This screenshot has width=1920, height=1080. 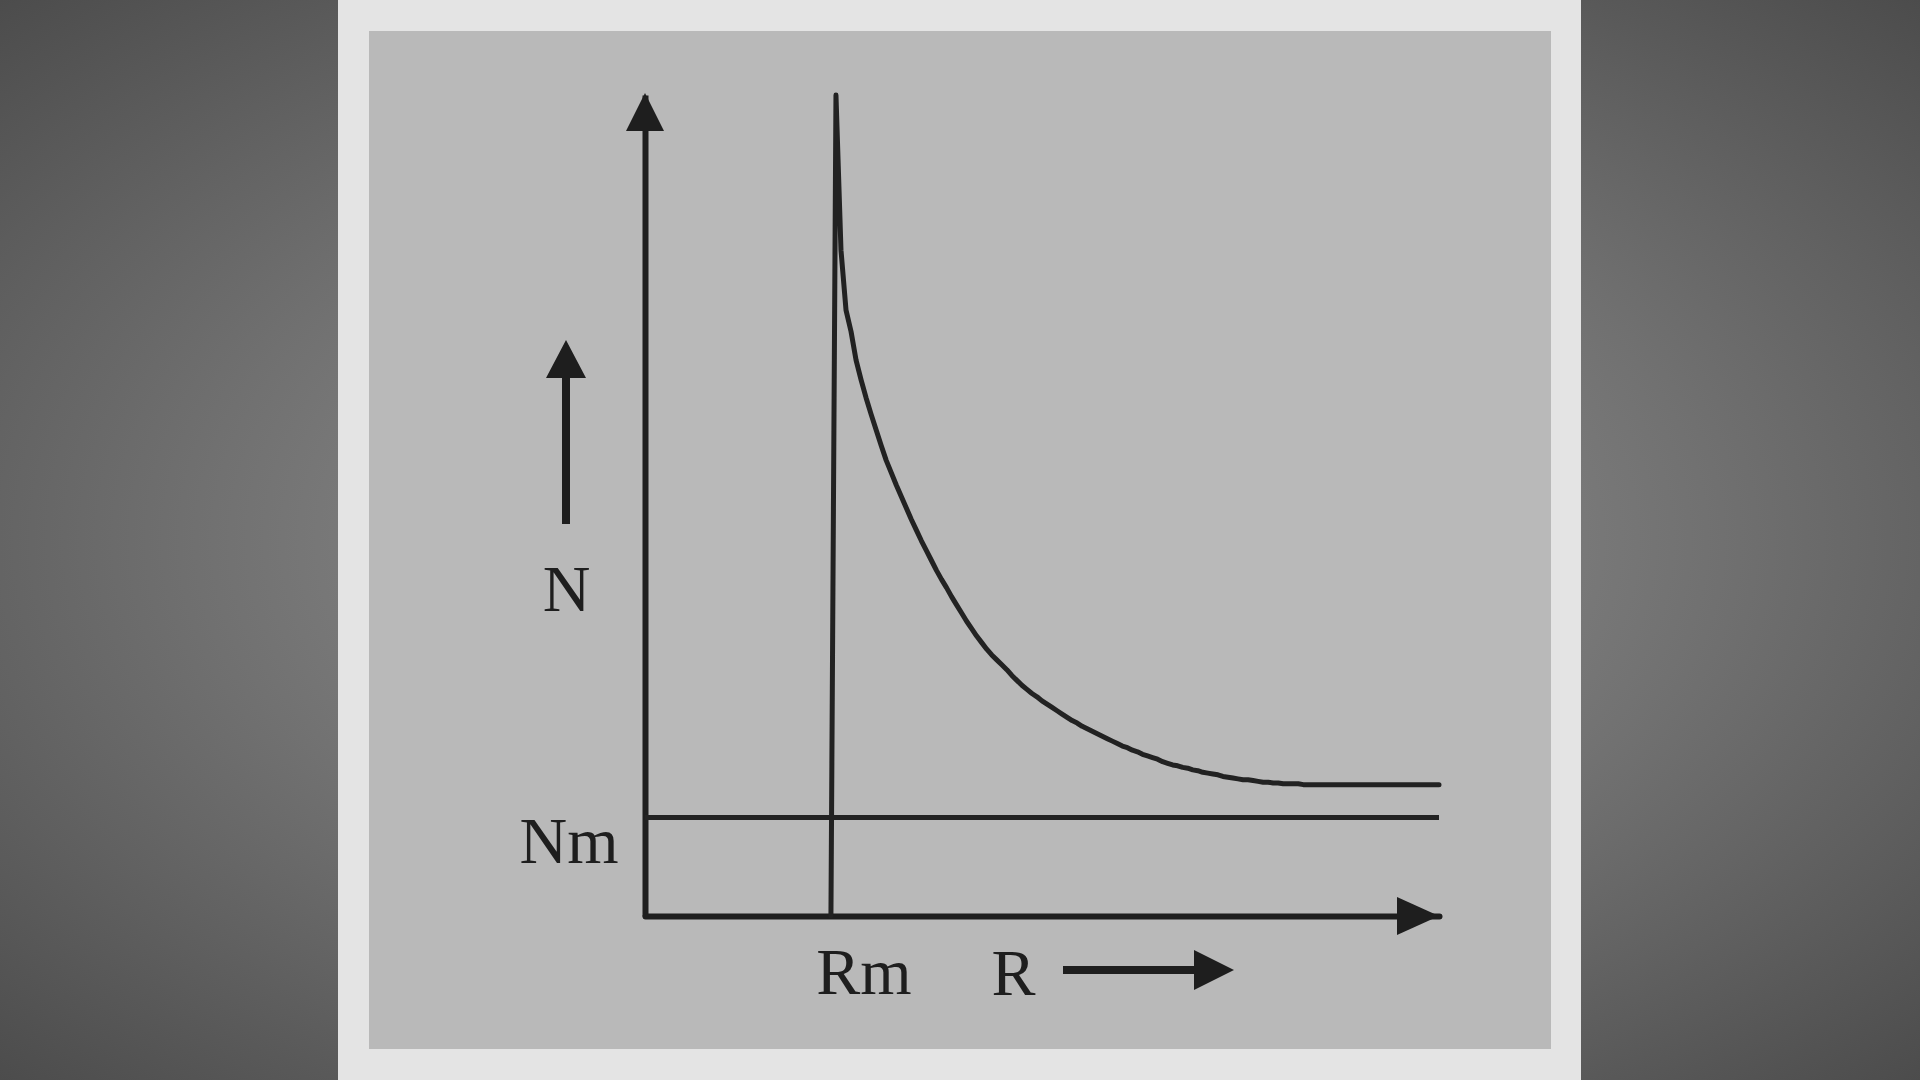 What do you see at coordinates (864, 971) in the screenshot?
I see `text: Rm` at bounding box center [864, 971].